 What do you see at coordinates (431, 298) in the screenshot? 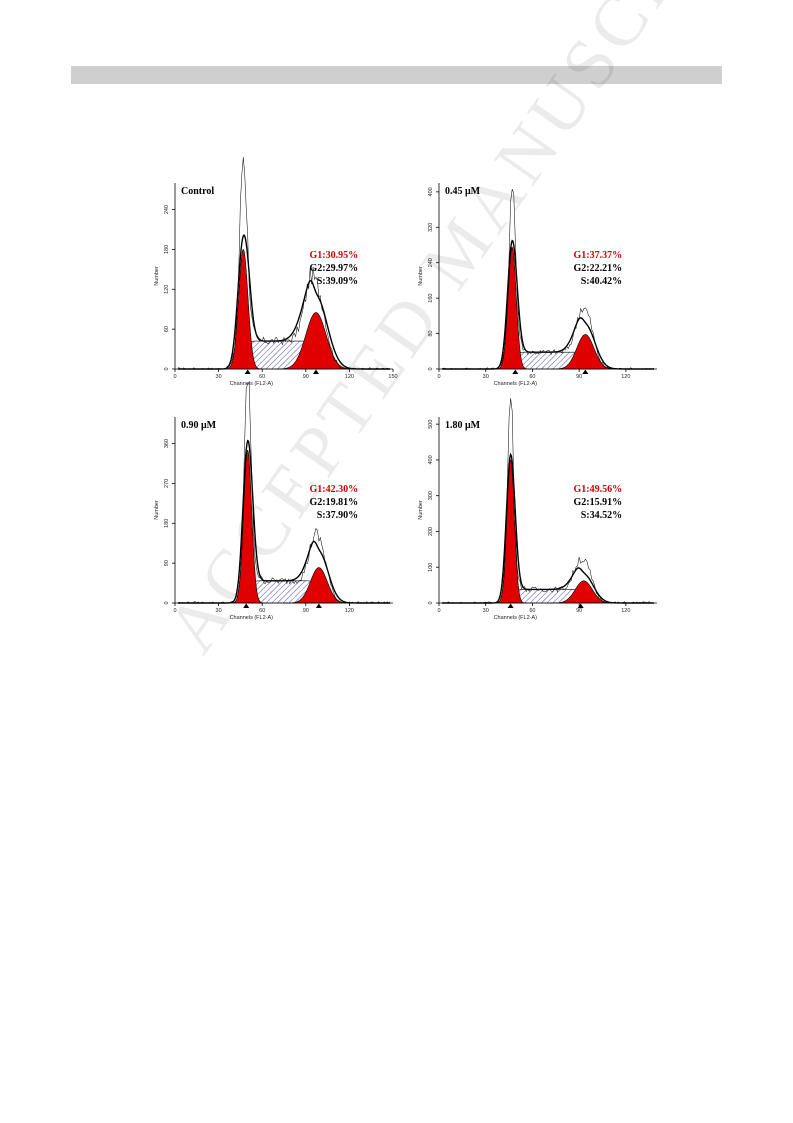
I see `y-tick-label: 160` at bounding box center [431, 298].